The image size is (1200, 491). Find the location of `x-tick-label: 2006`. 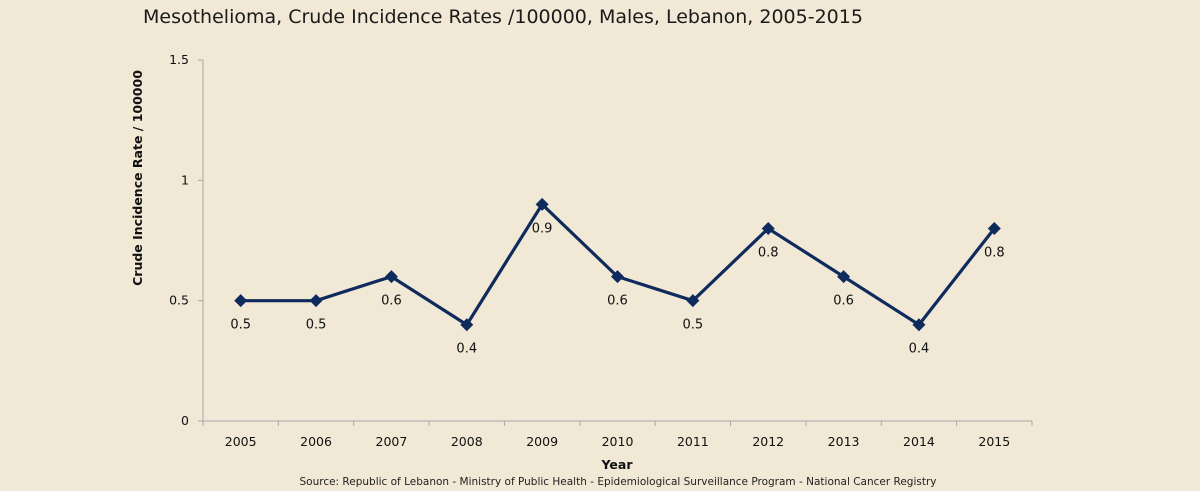

x-tick-label: 2006 is located at coordinates (316, 441).